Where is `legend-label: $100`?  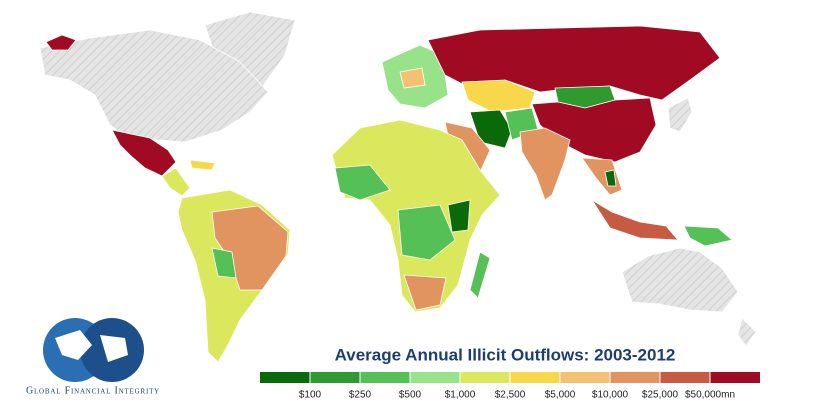
legend-label: $100 is located at coordinates (310, 395).